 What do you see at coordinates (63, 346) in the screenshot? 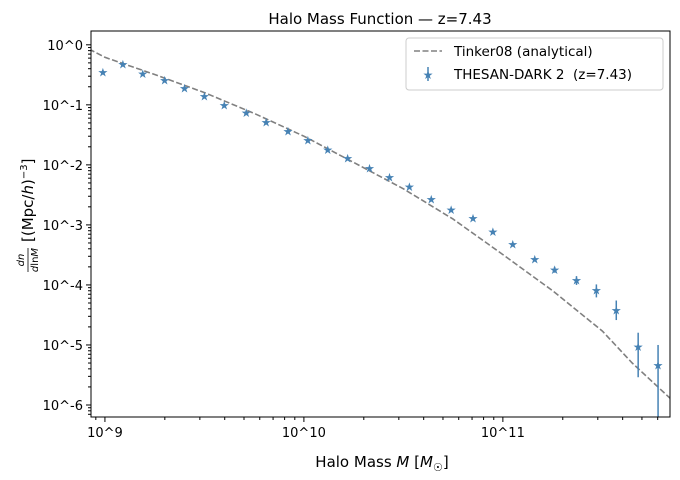
I see `y-tick-label: 10^-5` at bounding box center [63, 346].